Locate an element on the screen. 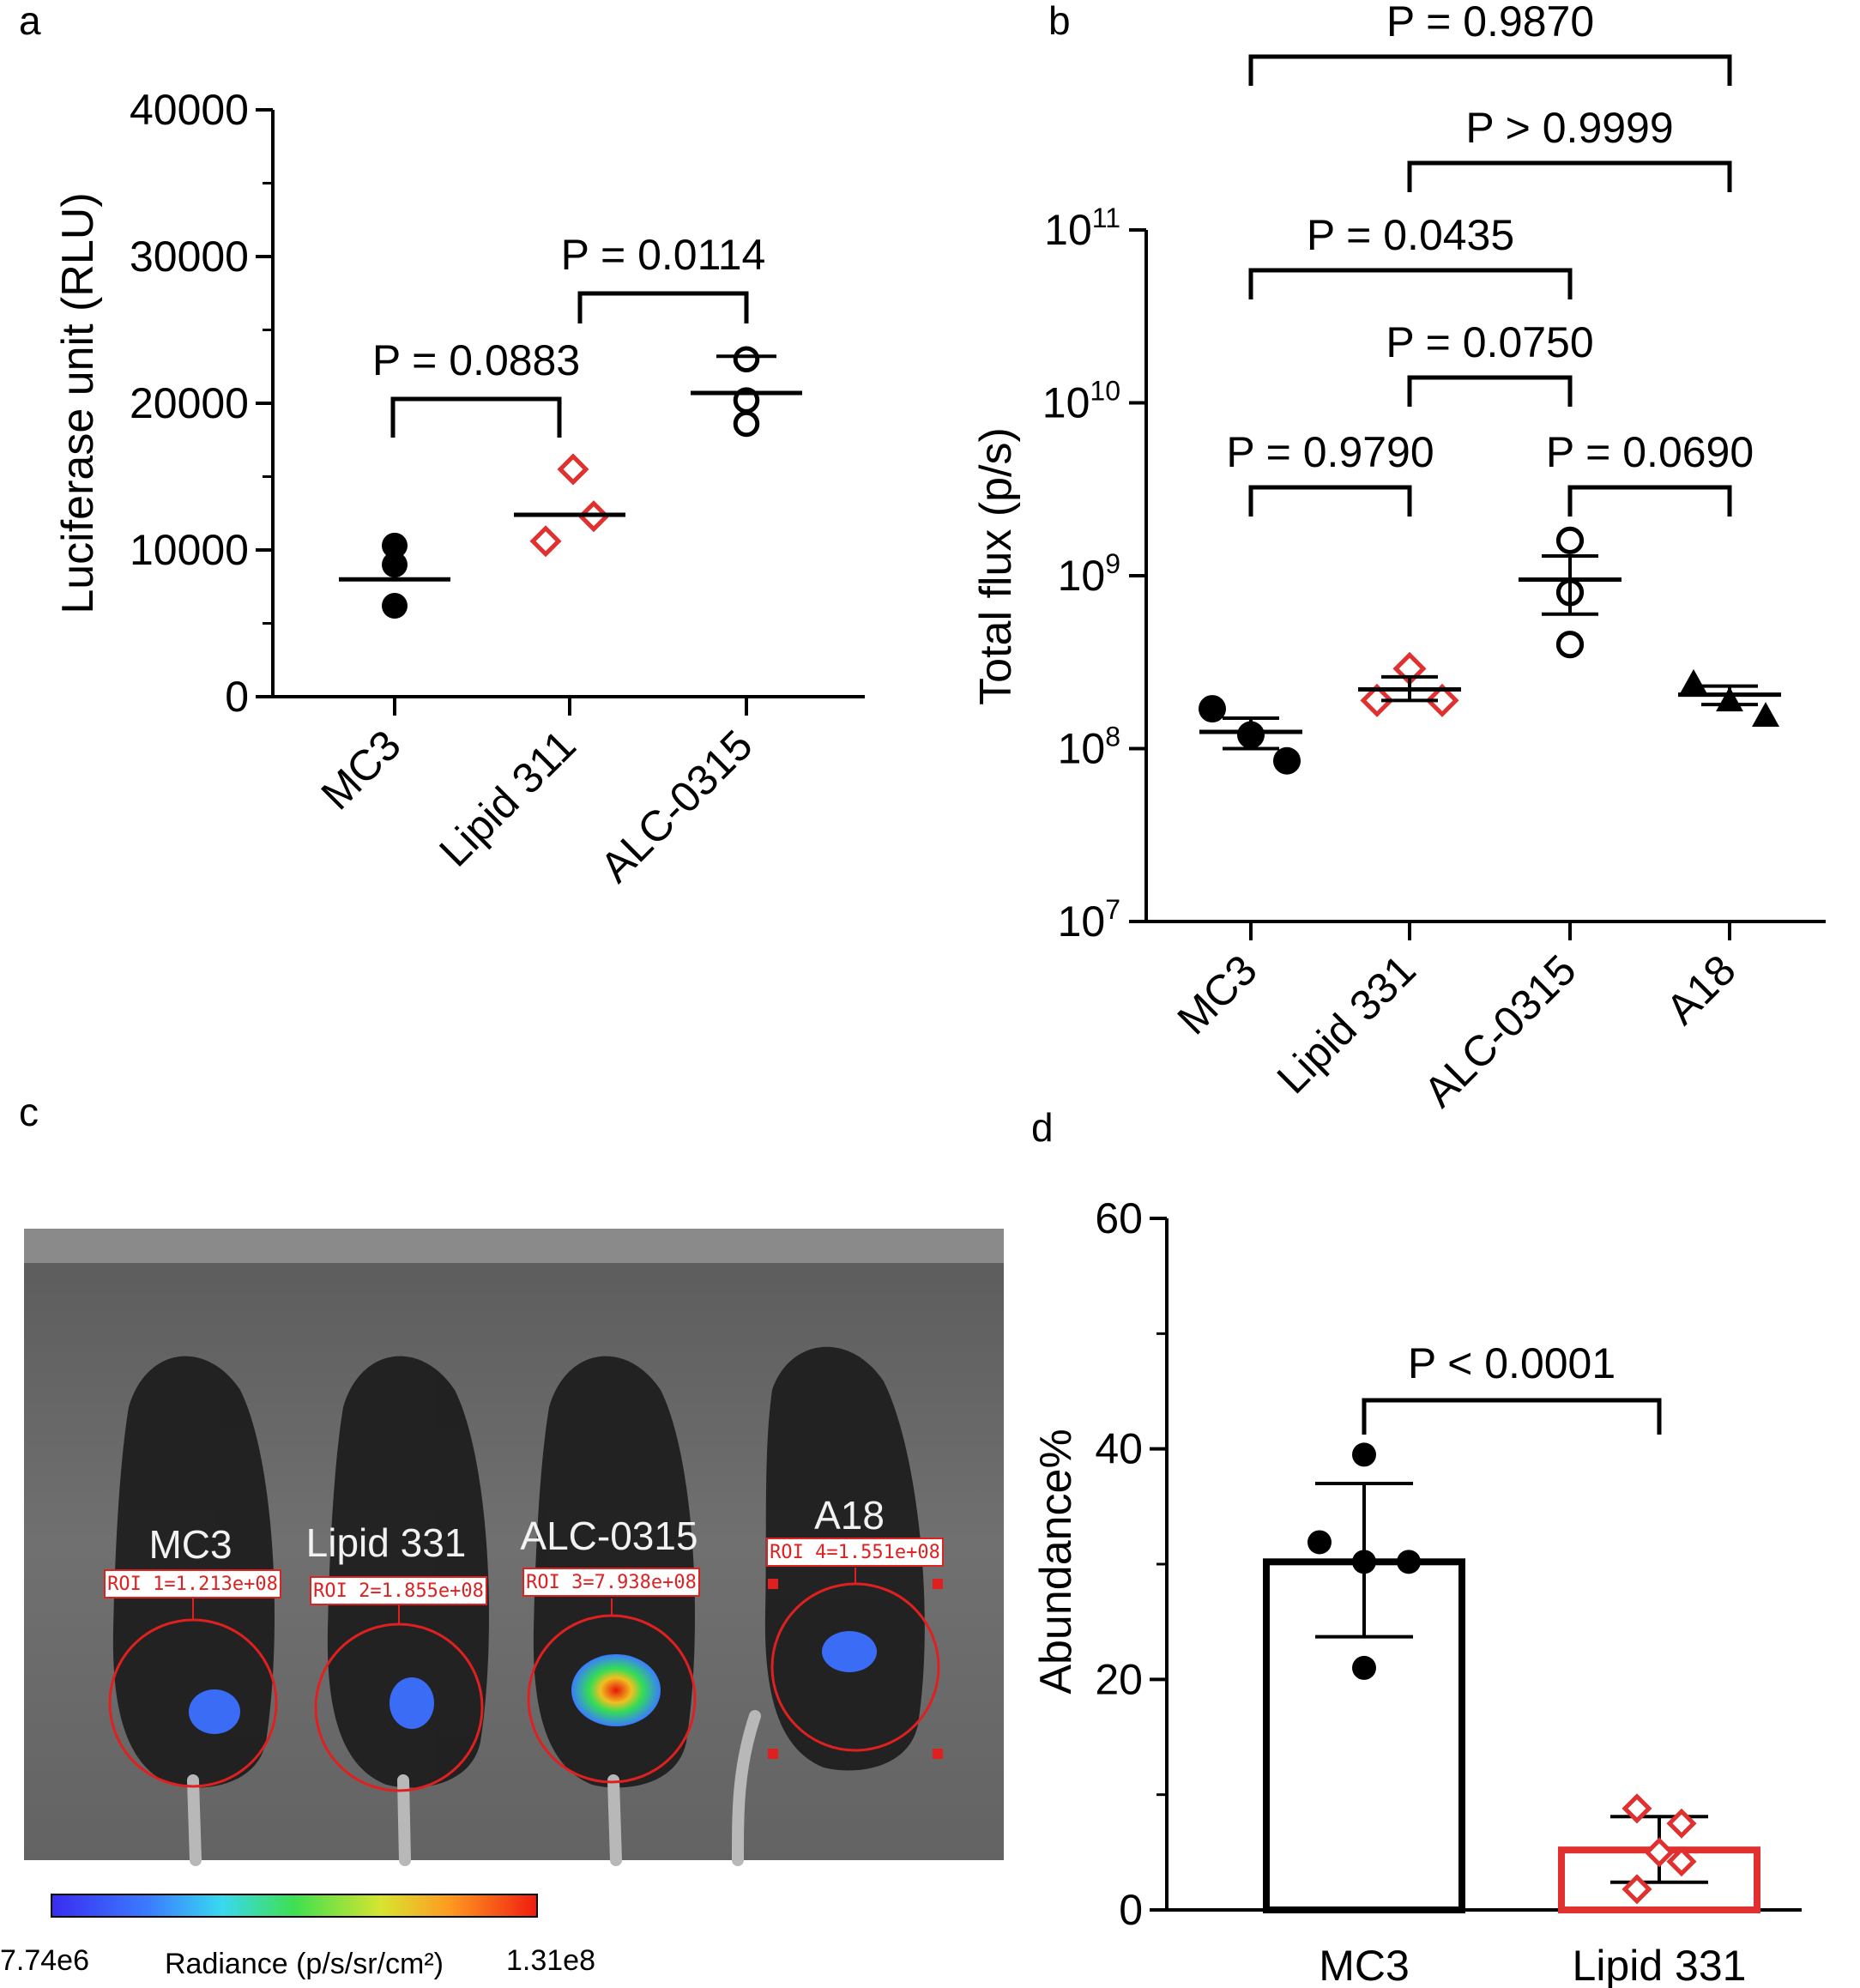 This screenshot has width=1860, height=1988. comparison-b-1-bracket is located at coordinates (1569, 176).